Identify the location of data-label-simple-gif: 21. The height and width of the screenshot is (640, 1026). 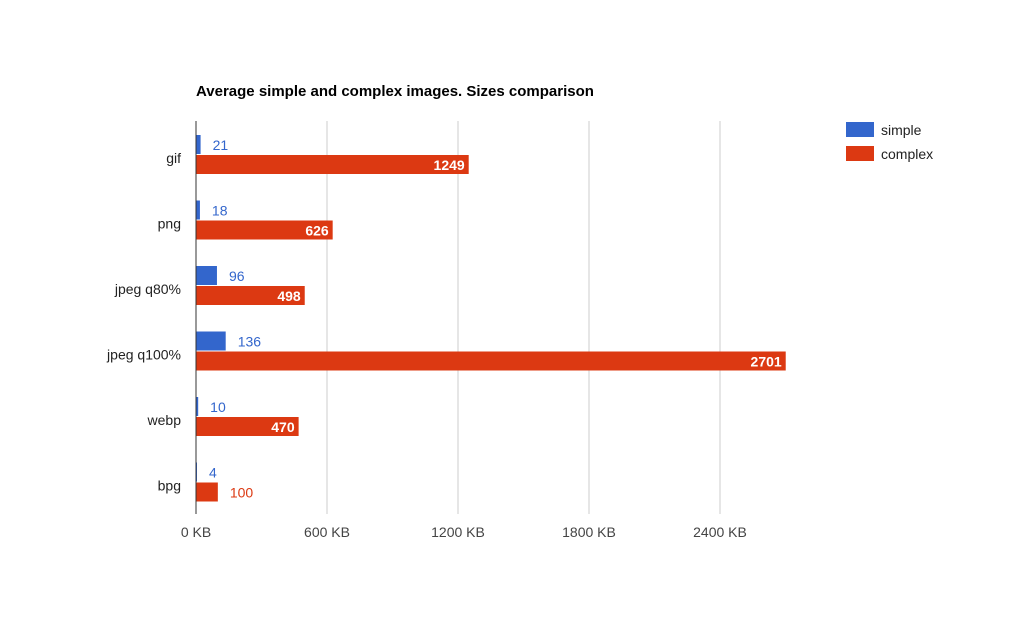
(221, 145).